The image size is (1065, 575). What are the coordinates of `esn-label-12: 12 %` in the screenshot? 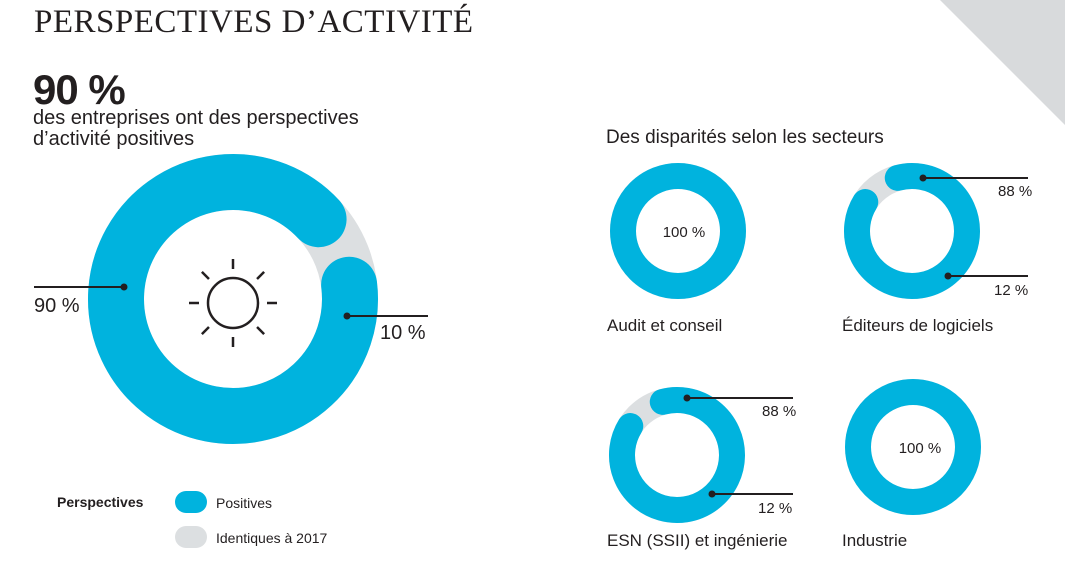 It's located at (775, 508).